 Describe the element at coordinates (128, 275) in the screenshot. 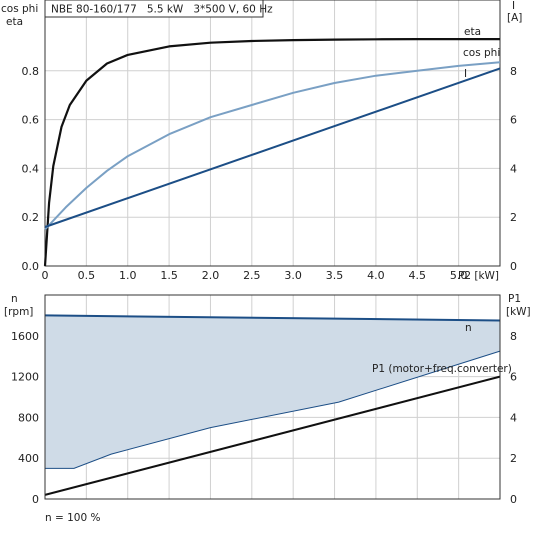

I see `top-x-tick-label: 1.0` at that location.